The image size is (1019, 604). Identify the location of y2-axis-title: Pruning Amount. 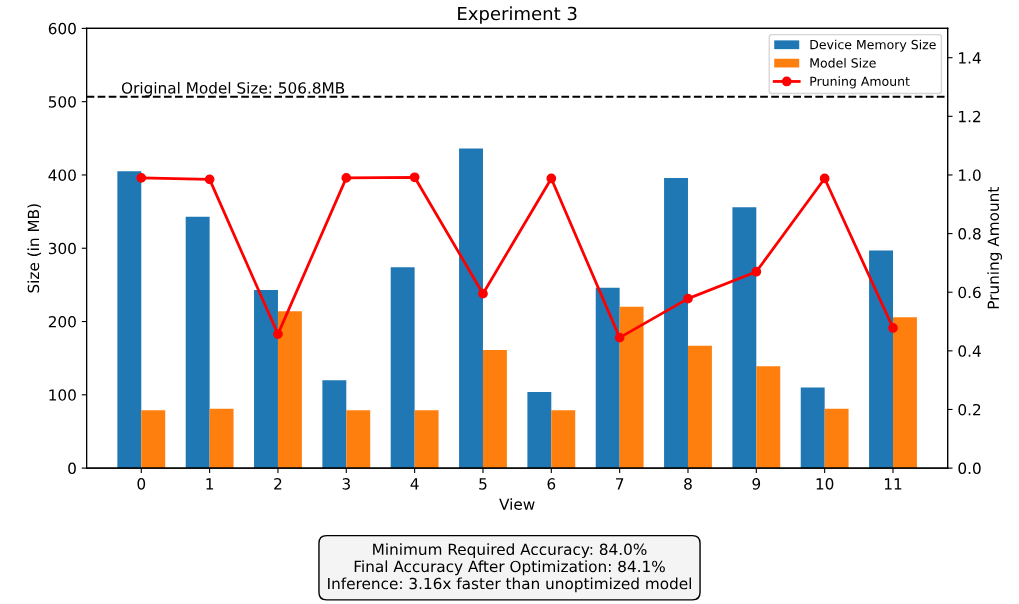
(995, 248).